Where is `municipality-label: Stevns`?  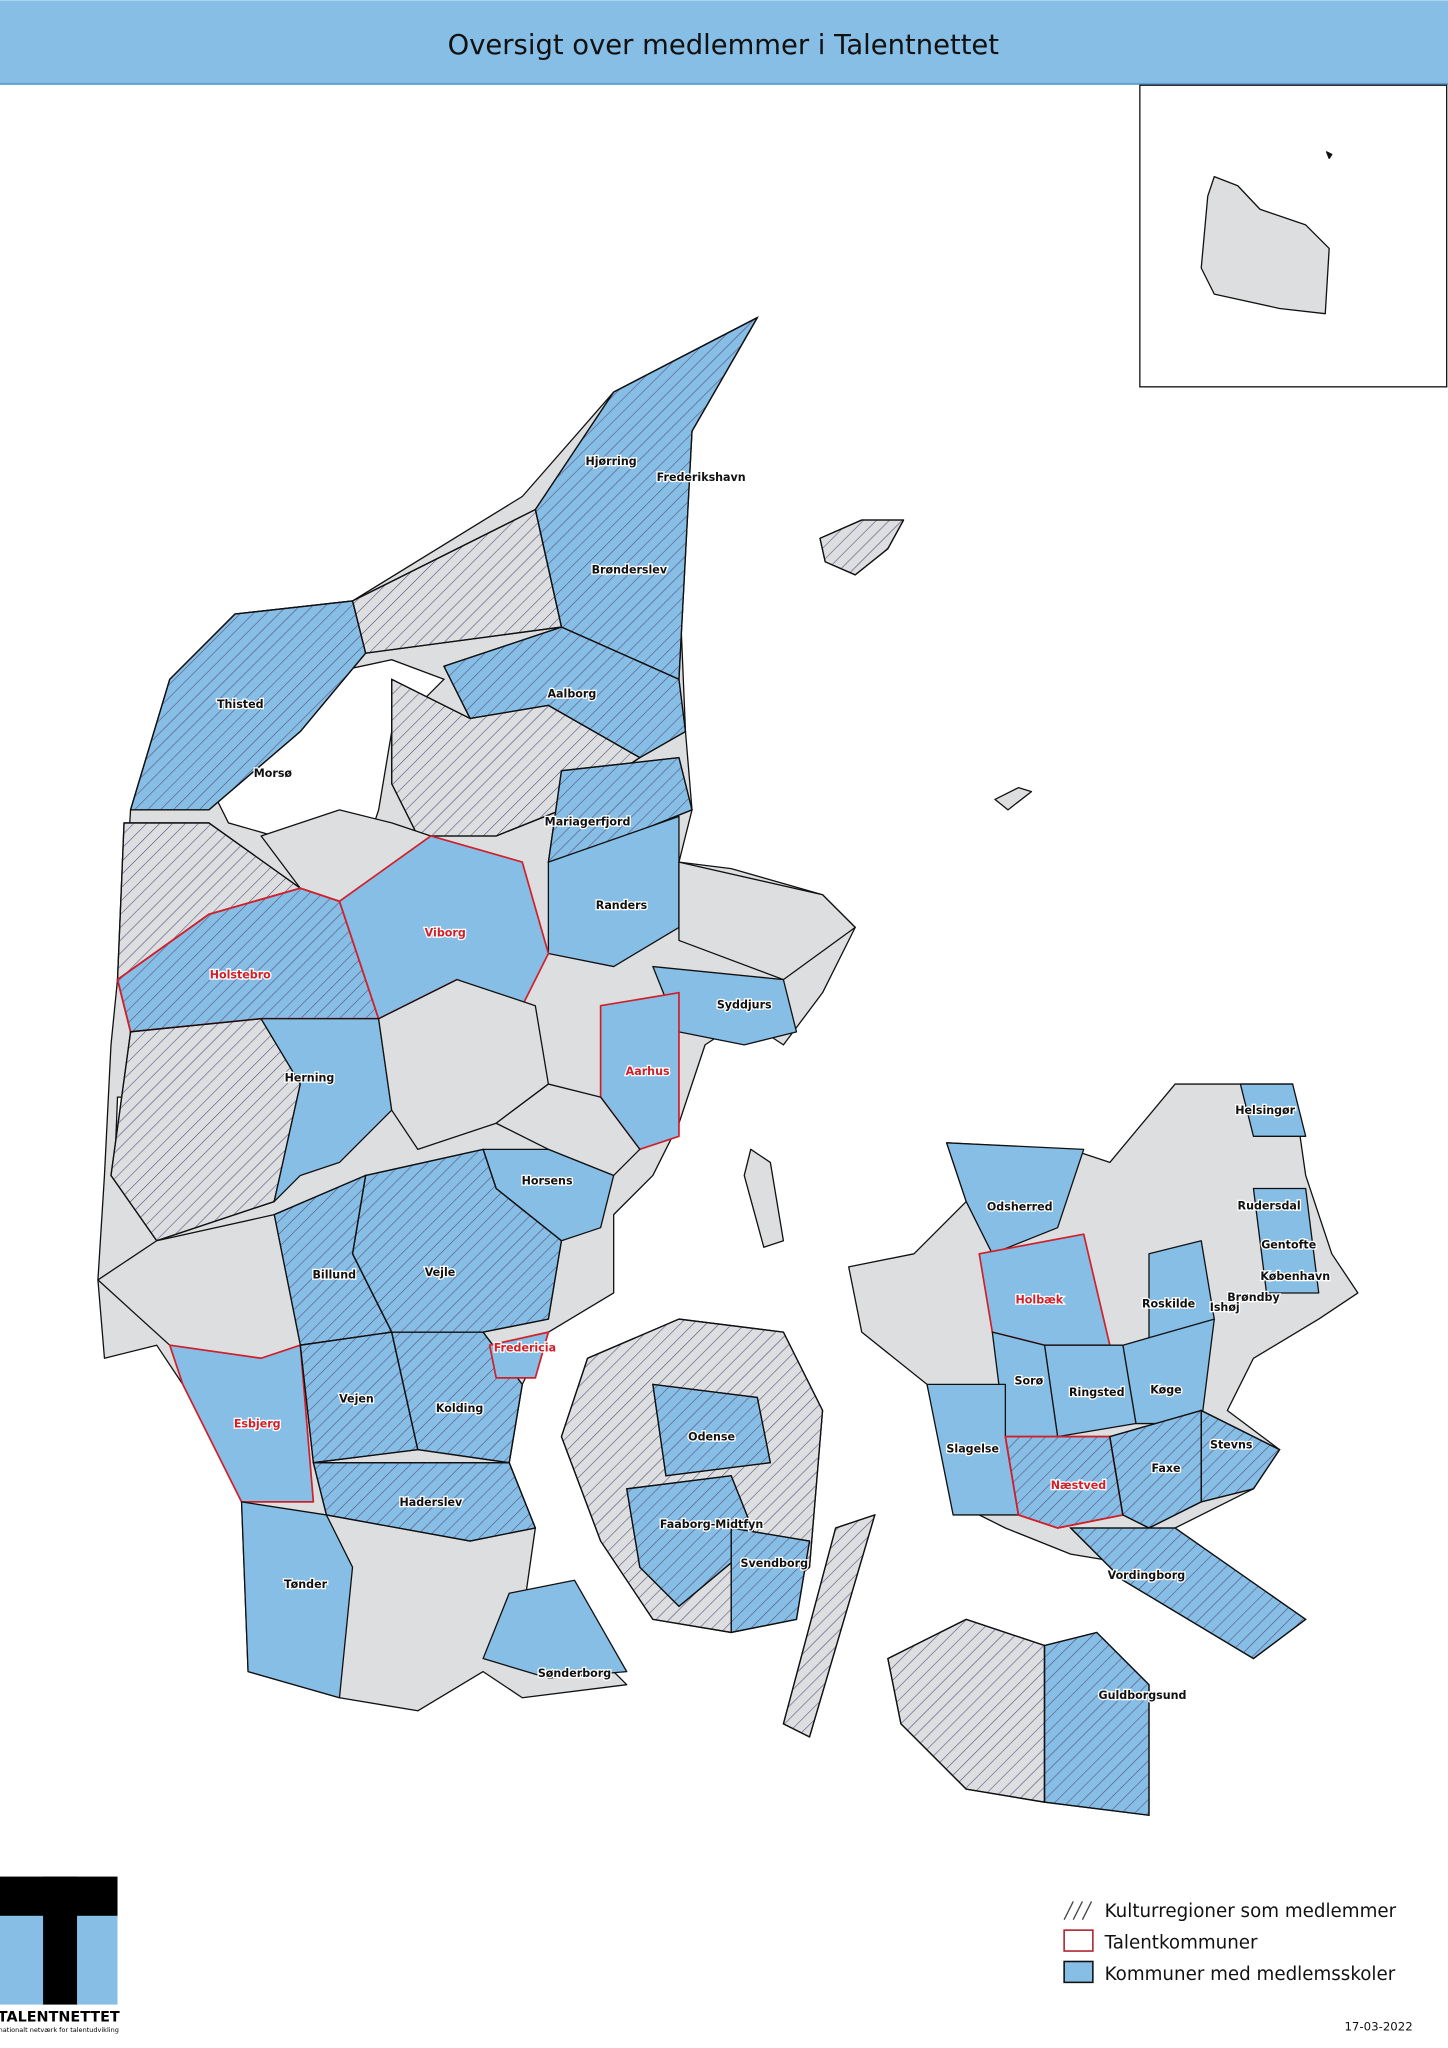 municipality-label: Stevns is located at coordinates (1231, 1444).